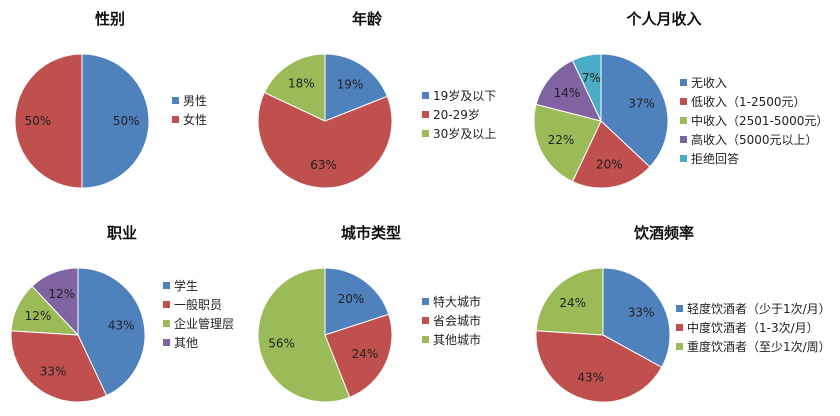 This screenshot has width=840, height=416. I want to click on legend-label: 中度饮酒者（1-3次/月）, so click(753, 327).